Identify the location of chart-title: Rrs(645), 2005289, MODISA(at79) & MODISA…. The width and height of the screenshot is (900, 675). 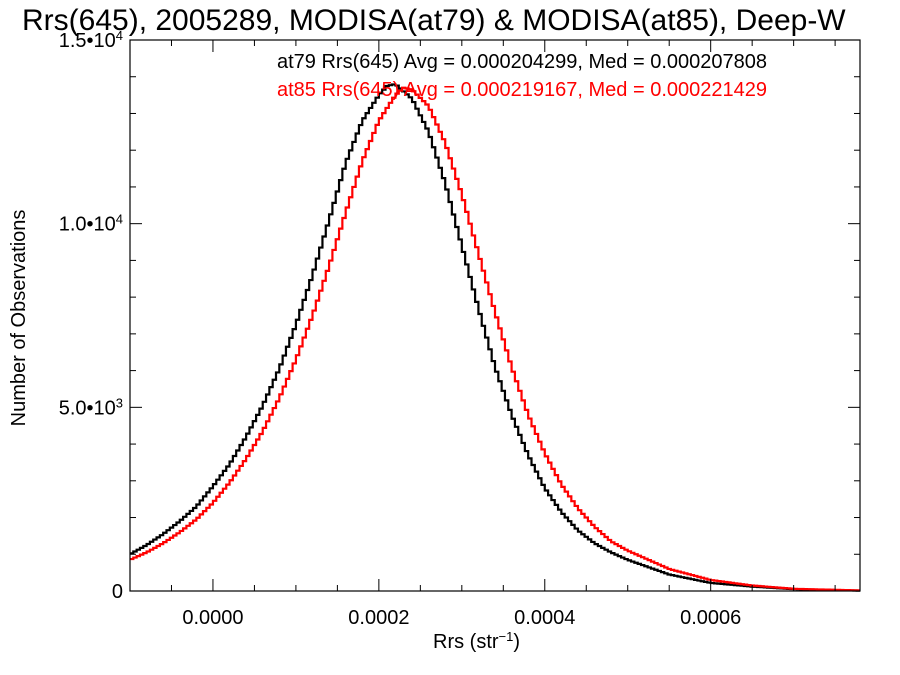
(434, 20).